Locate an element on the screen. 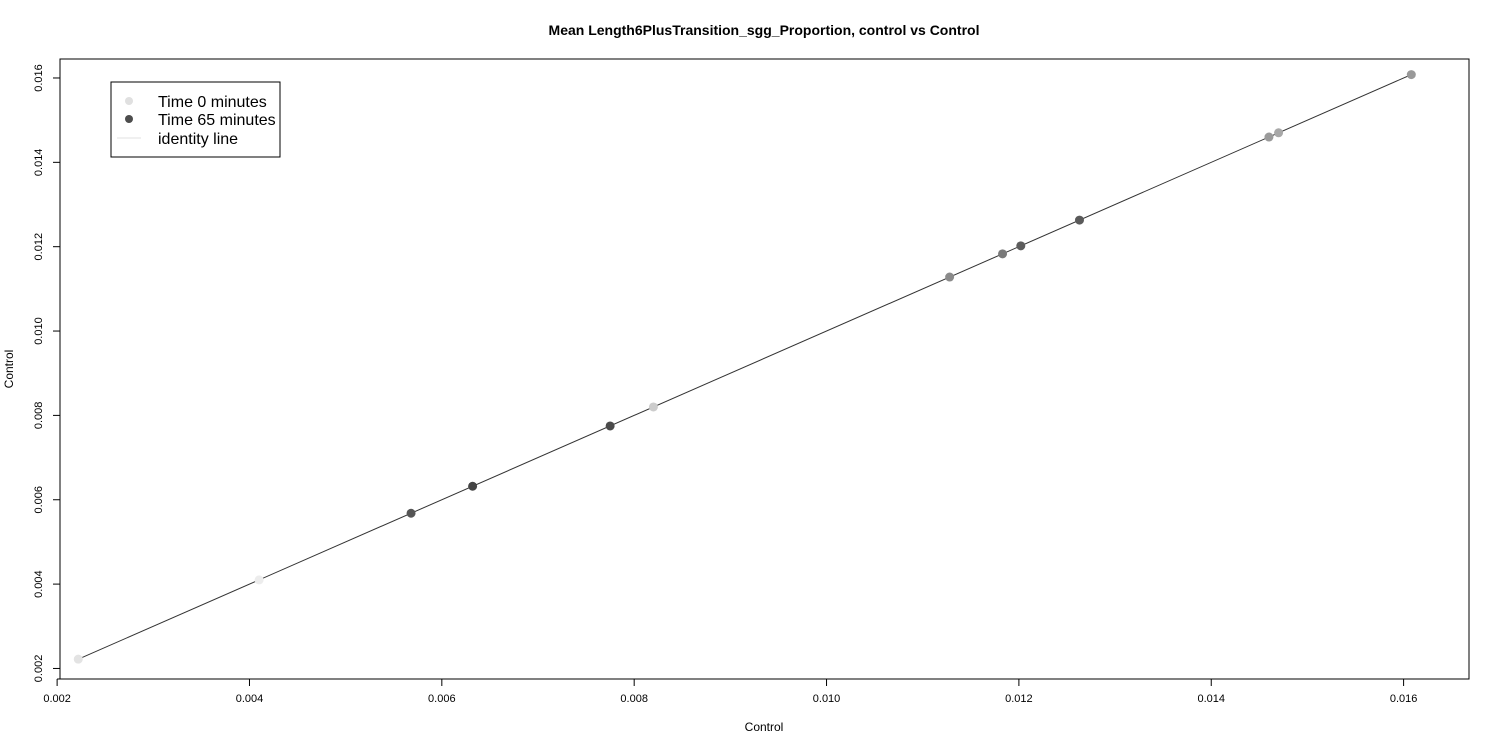 The height and width of the screenshot is (750, 1500). x-tick-label: 0.012 is located at coordinates (1019, 699).